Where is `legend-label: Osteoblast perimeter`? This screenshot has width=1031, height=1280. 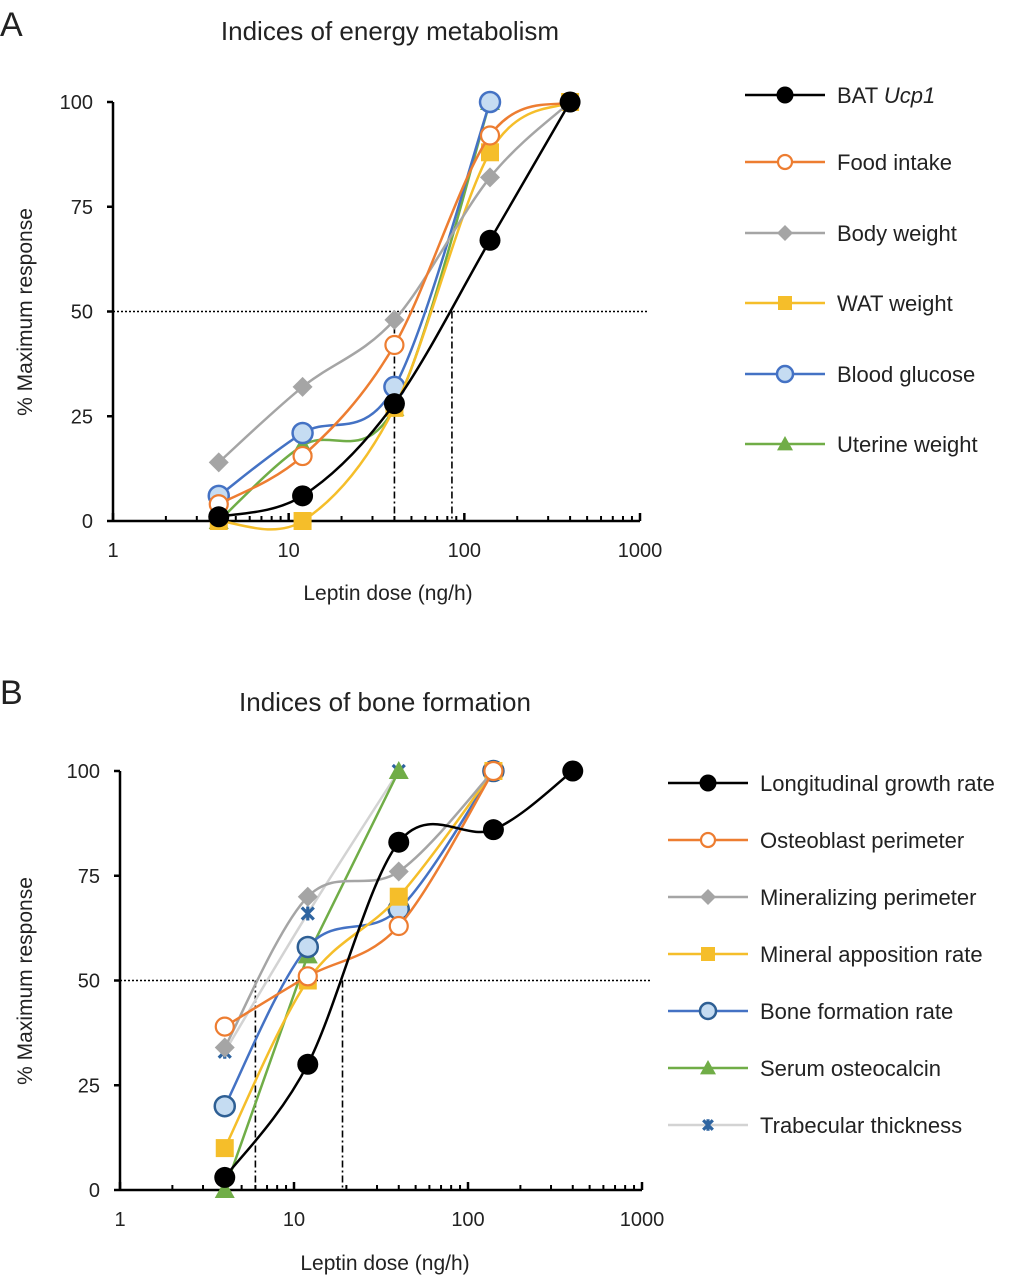 legend-label: Osteoblast perimeter is located at coordinates (862, 840).